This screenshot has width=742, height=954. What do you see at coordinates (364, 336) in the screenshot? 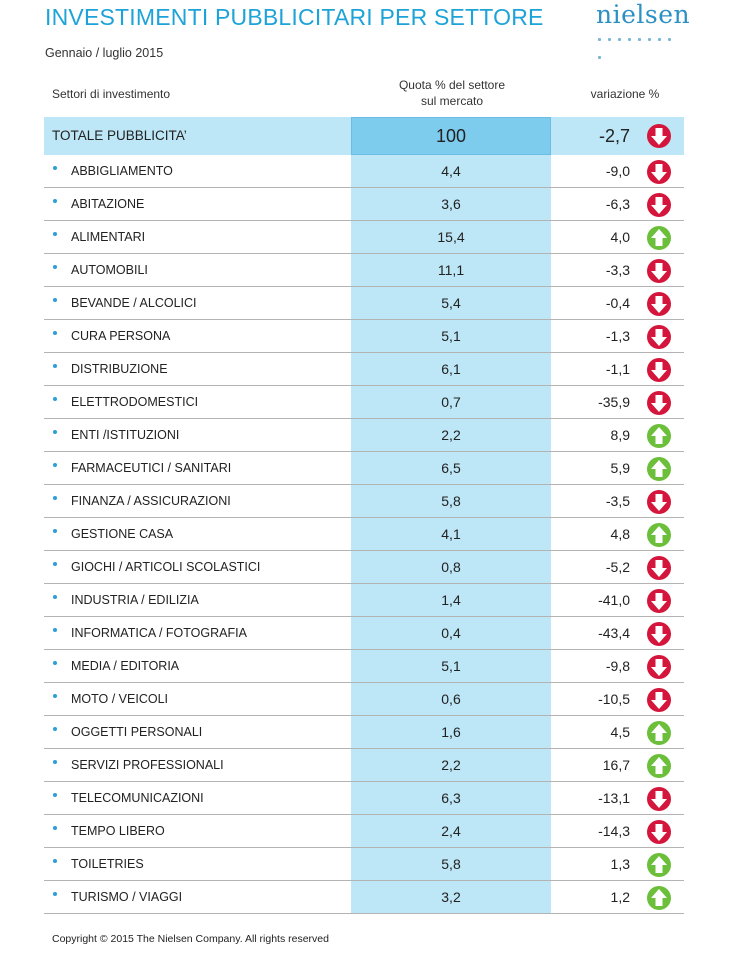
I see `table-row: CURA PERSONA 5,1 -1,3` at bounding box center [364, 336].